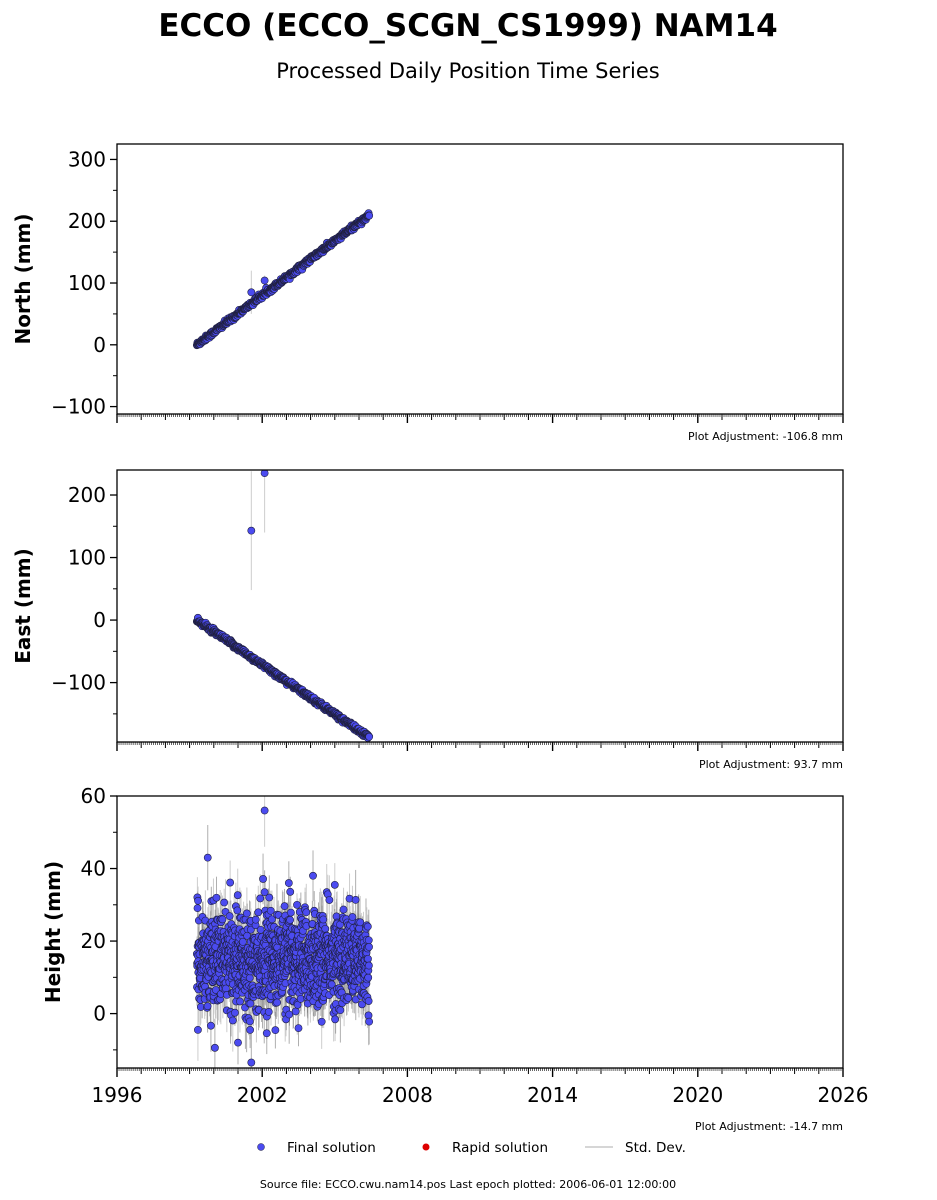 Image resolution: width=937 pixels, height=1200 pixels. I want to click on std-dev-bars-east, so click(283, 605).